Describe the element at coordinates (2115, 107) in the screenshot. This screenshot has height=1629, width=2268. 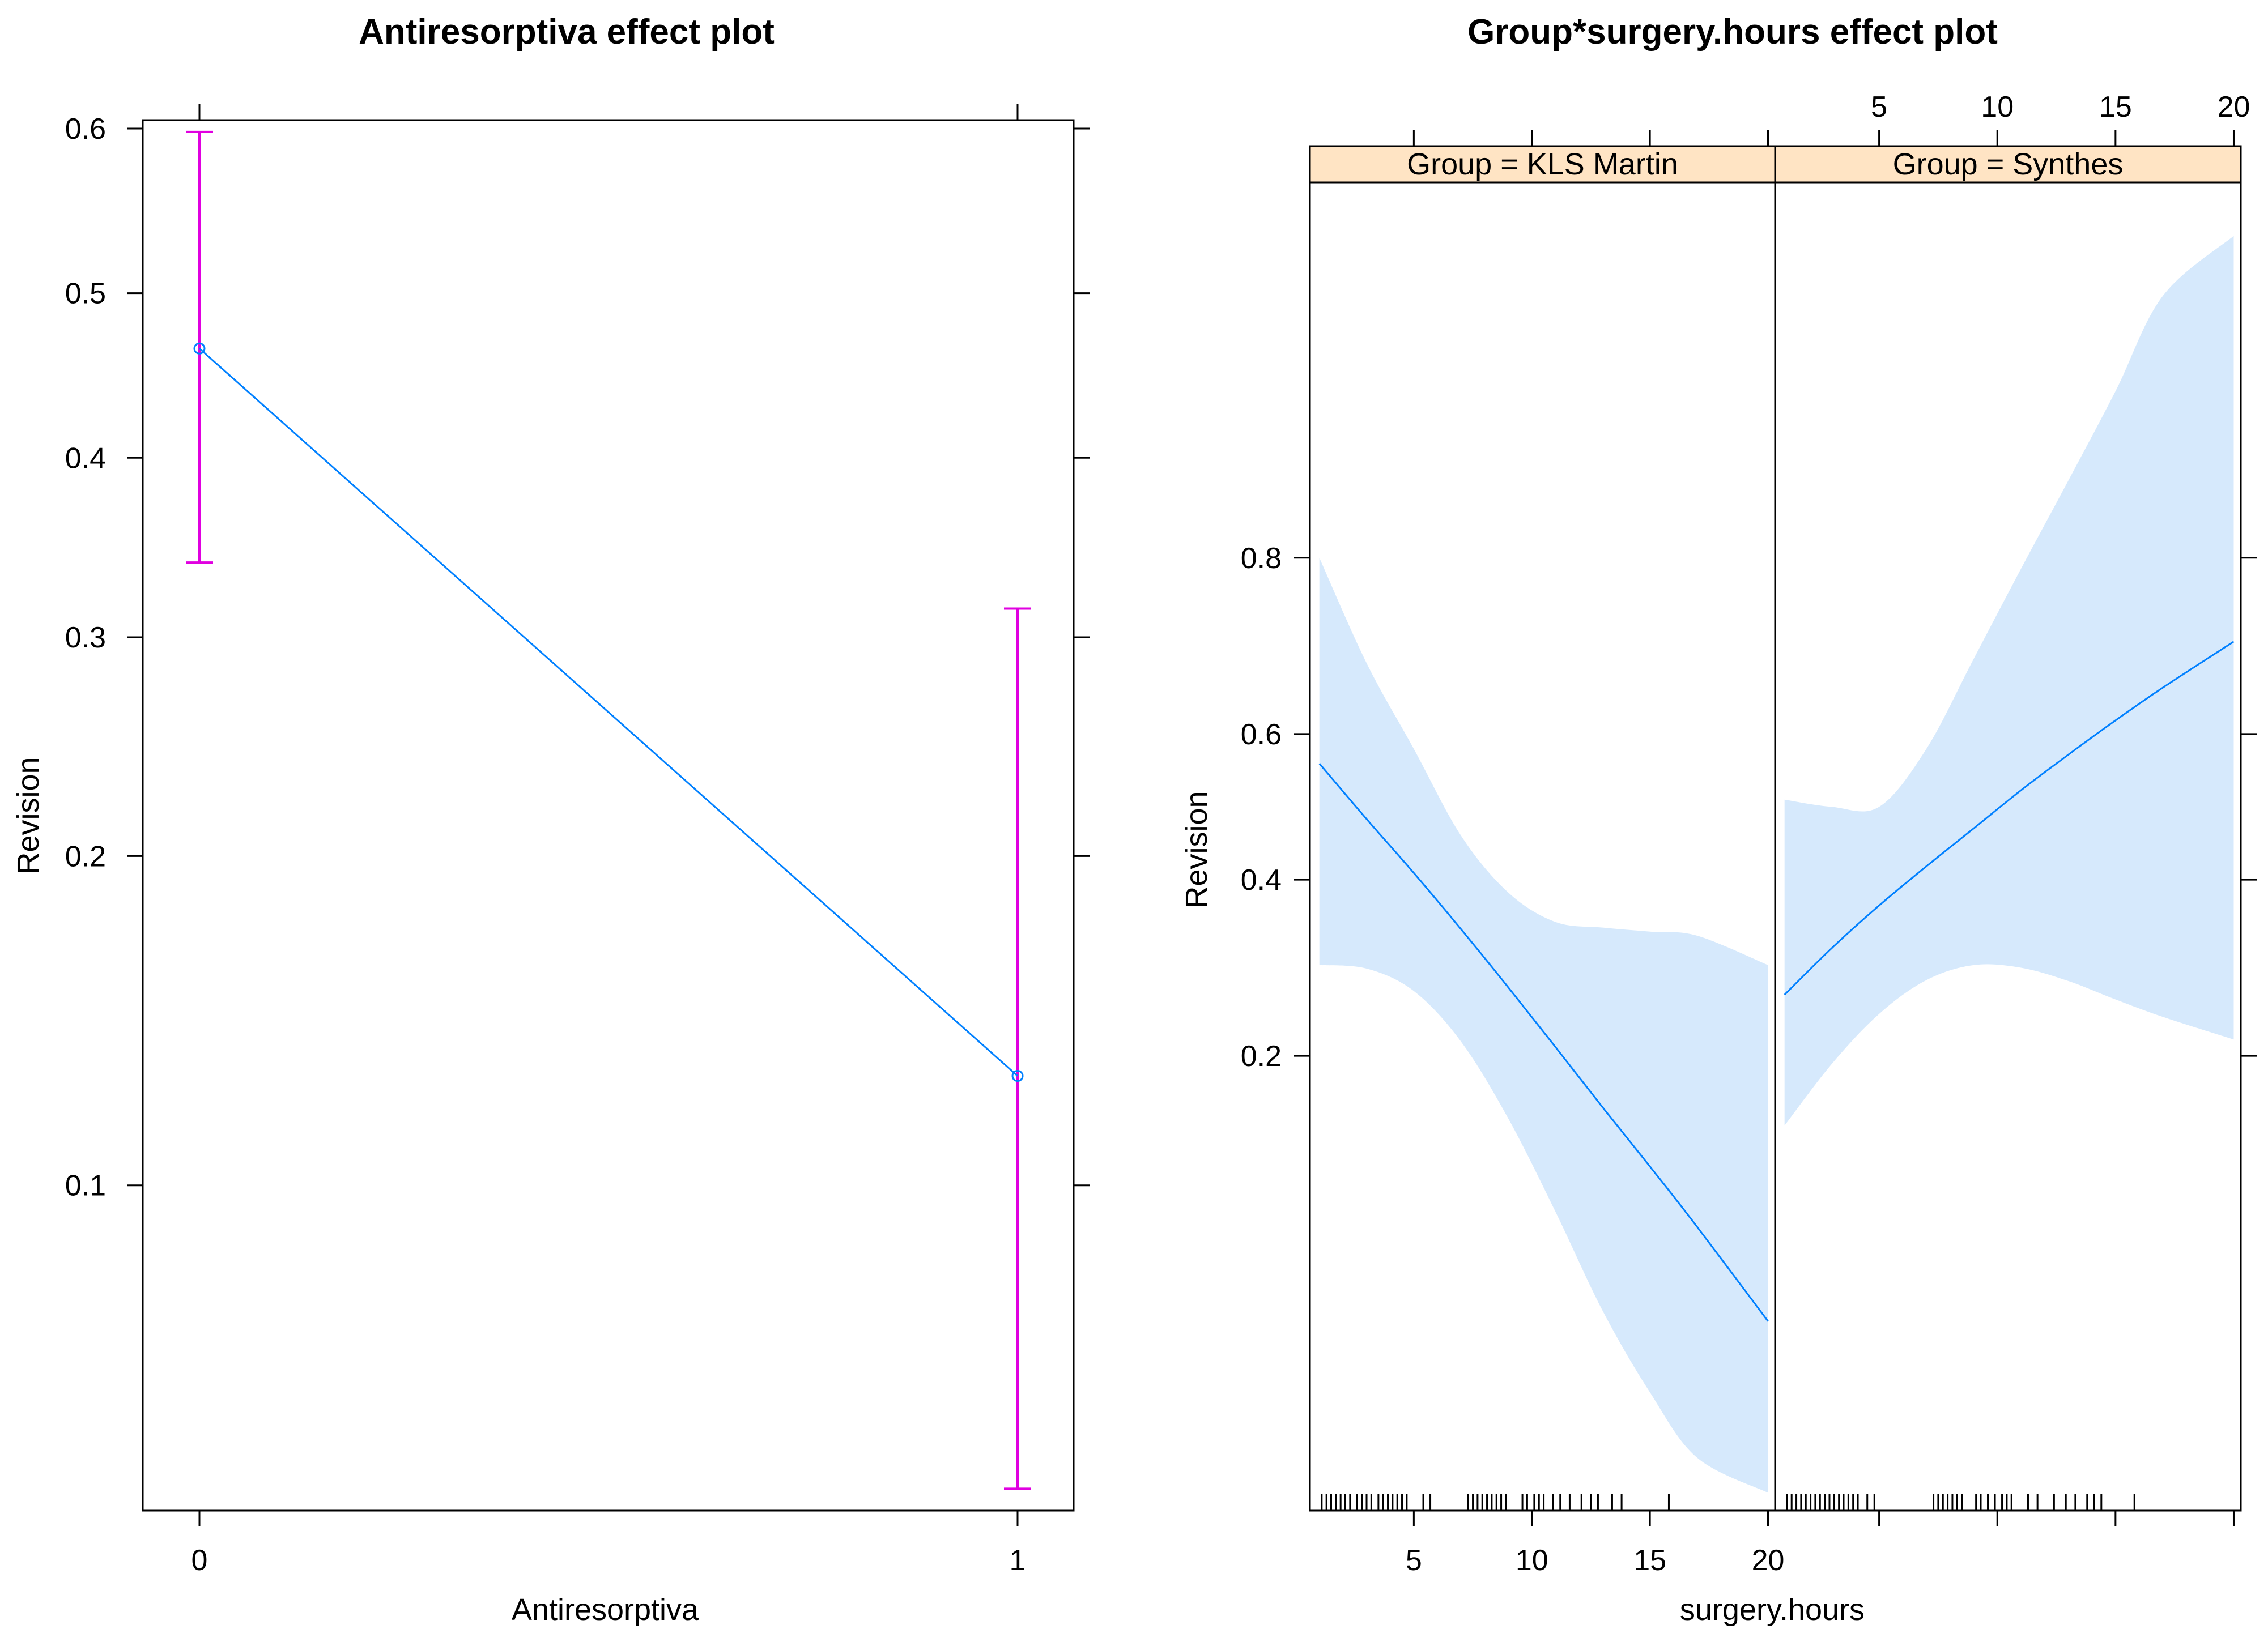
I see `x-tick-label-top: 15` at that location.